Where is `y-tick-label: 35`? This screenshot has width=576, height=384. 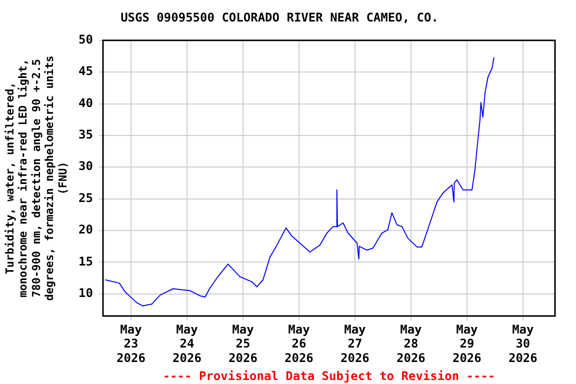
y-tick-label: 35 is located at coordinates (85, 135).